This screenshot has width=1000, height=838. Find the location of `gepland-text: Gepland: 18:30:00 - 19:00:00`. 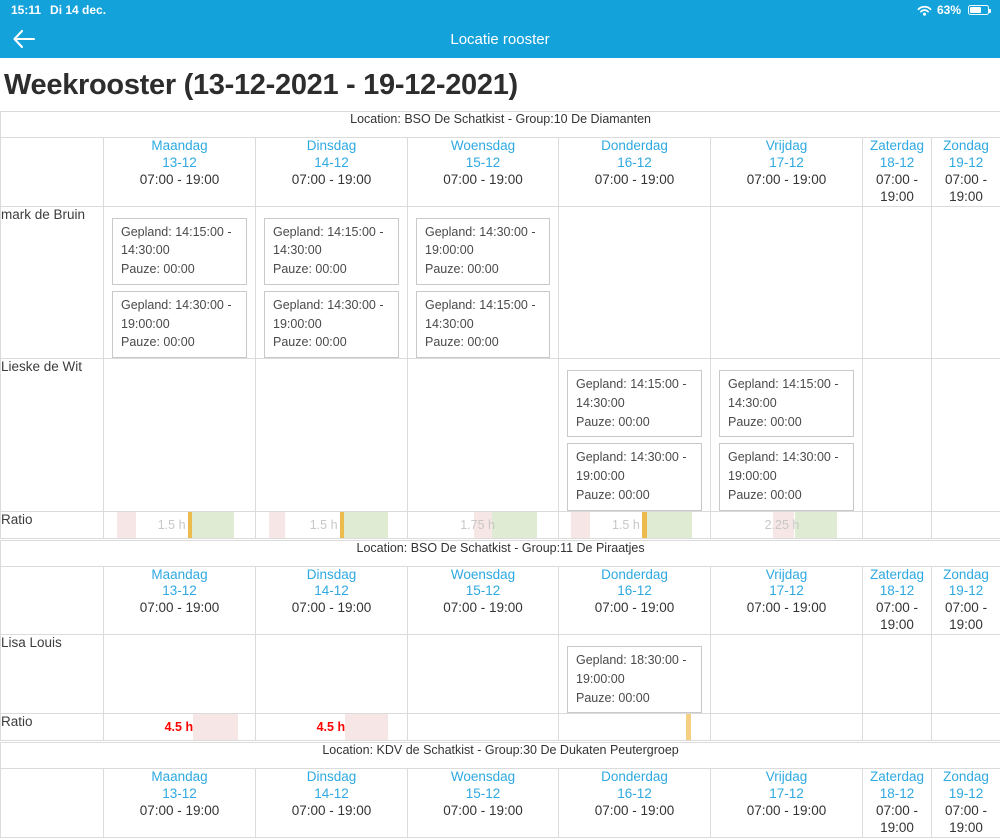

gepland-text: Gepland: 18:30:00 - 19:00:00 is located at coordinates (634, 670).